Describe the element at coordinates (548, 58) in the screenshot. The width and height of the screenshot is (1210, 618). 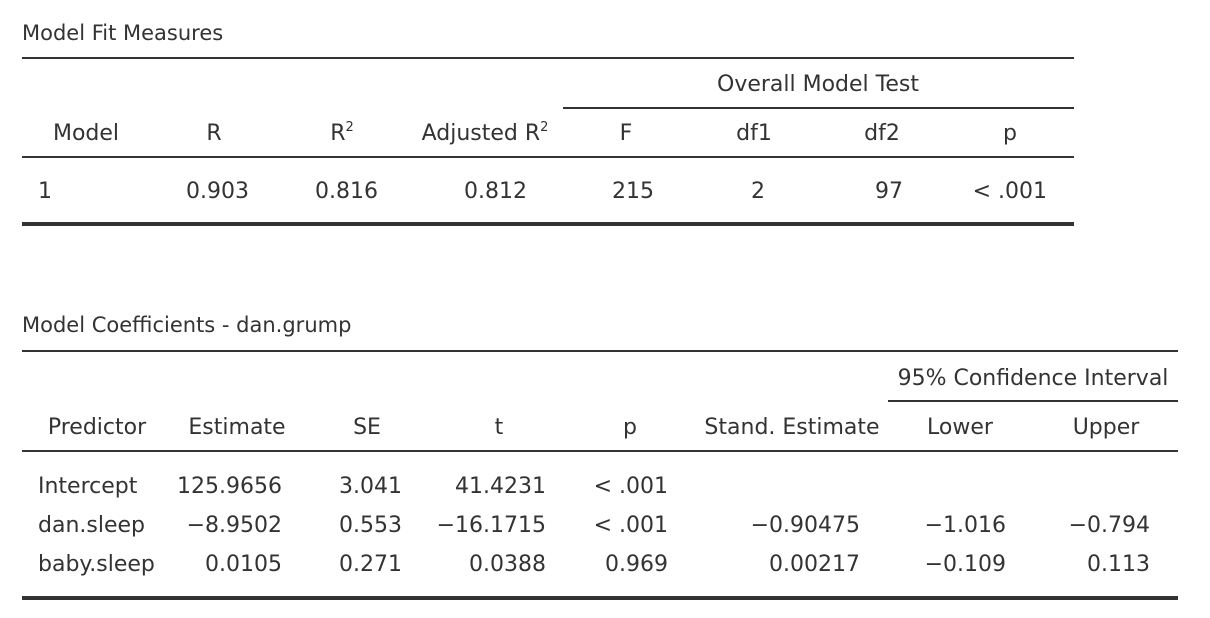
I see `model-fit-top-rule` at that location.